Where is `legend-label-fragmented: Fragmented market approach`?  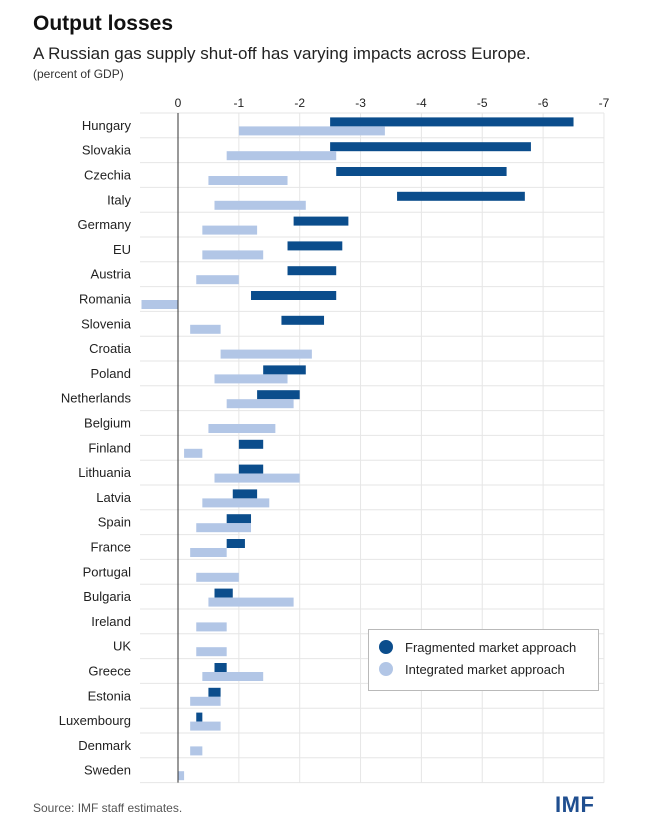 legend-label-fragmented: Fragmented market approach is located at coordinates (491, 647).